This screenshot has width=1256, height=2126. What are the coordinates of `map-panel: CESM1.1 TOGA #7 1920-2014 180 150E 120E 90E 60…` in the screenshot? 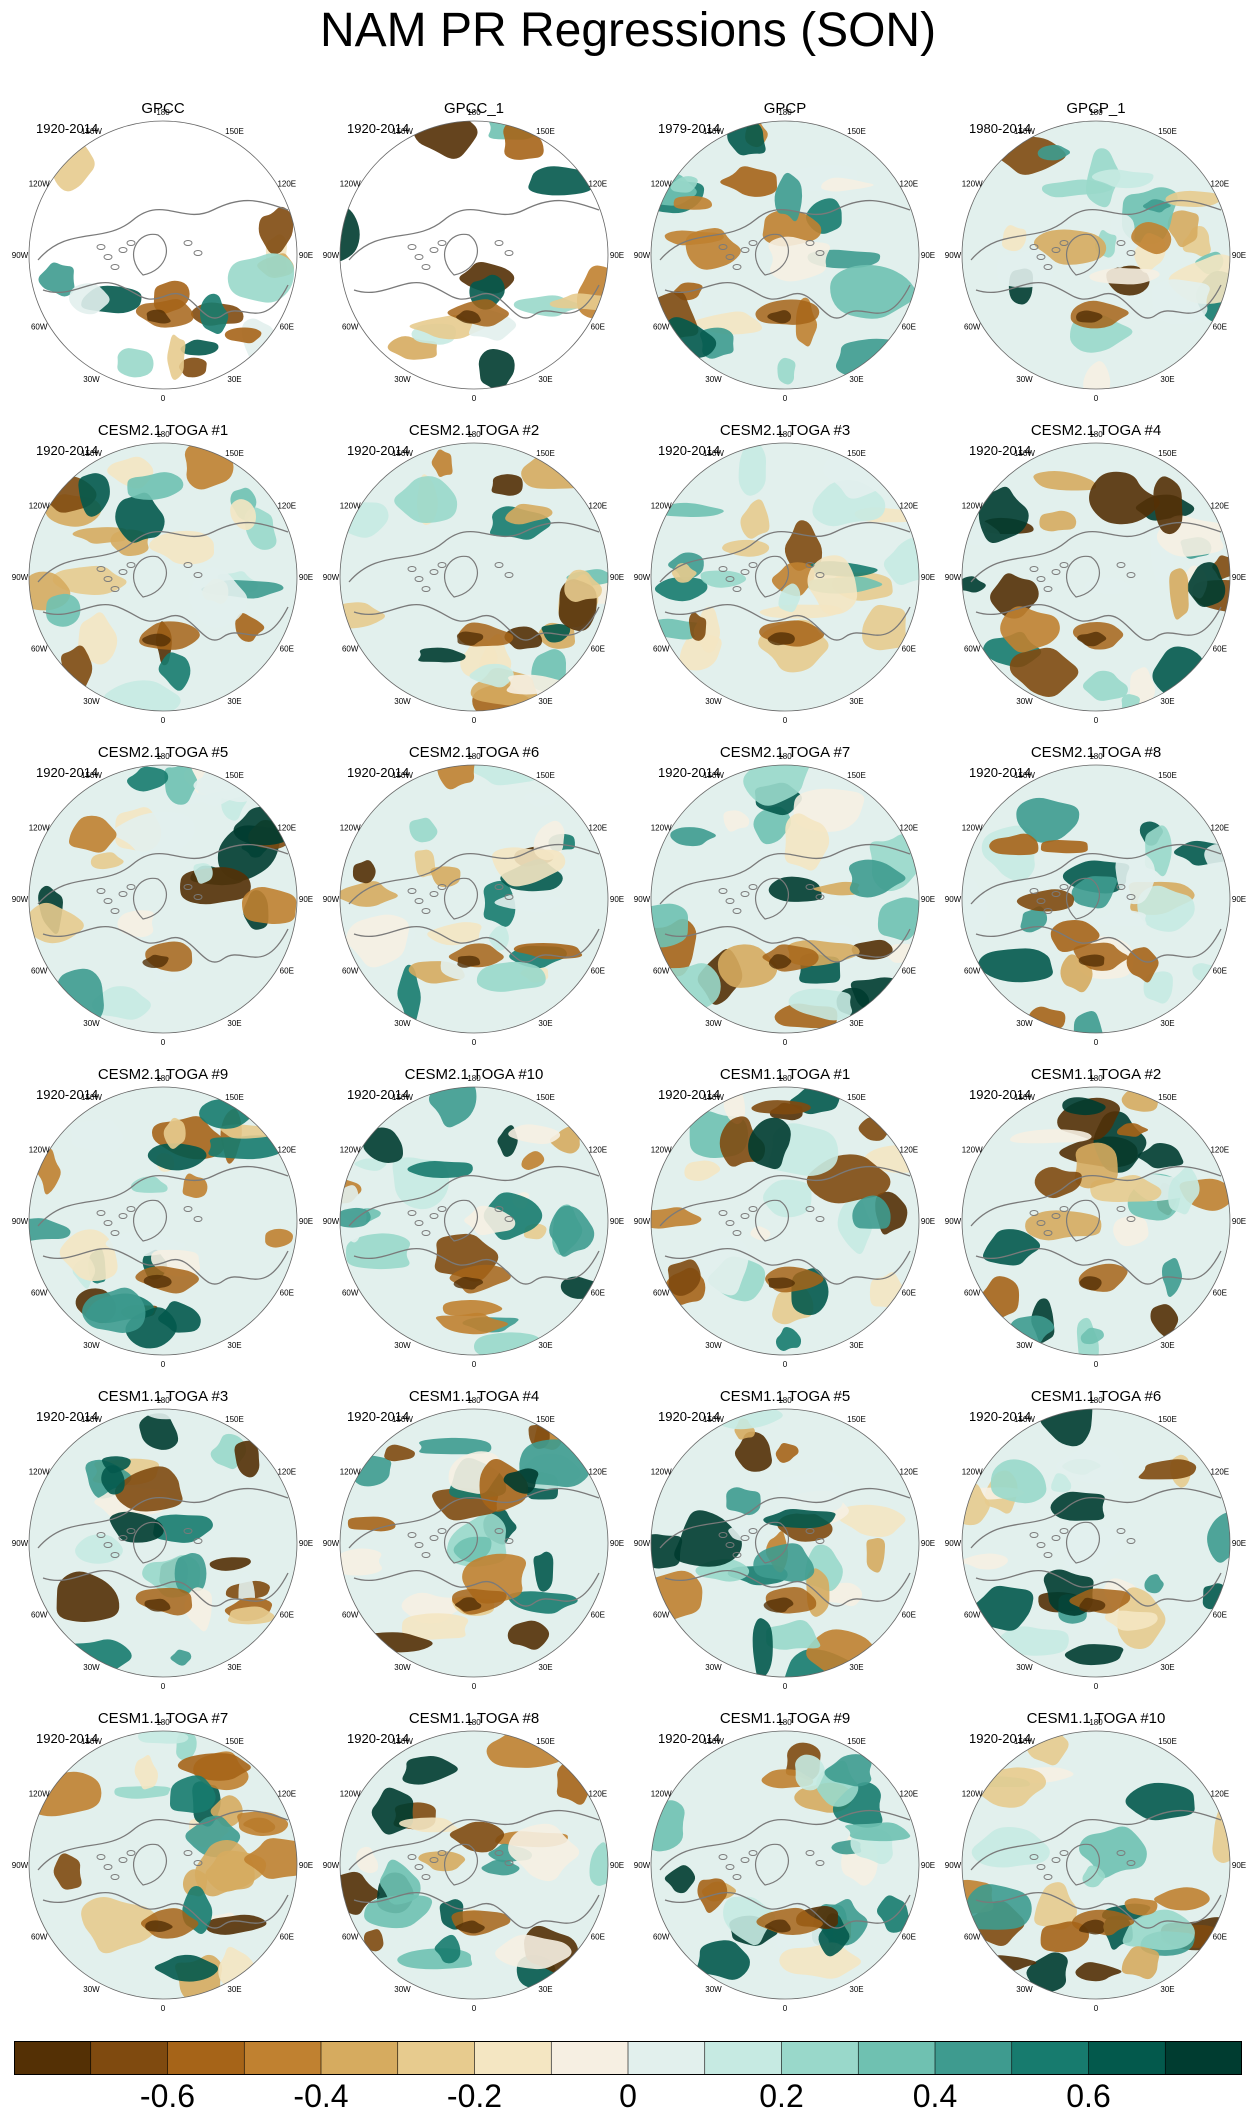 It's located at (162, 1861).